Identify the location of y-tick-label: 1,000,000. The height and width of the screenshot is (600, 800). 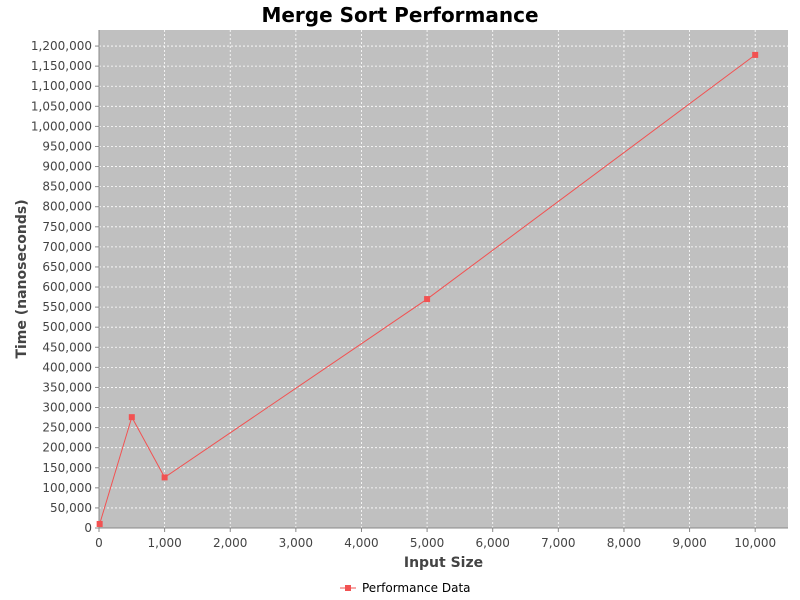
(61, 126).